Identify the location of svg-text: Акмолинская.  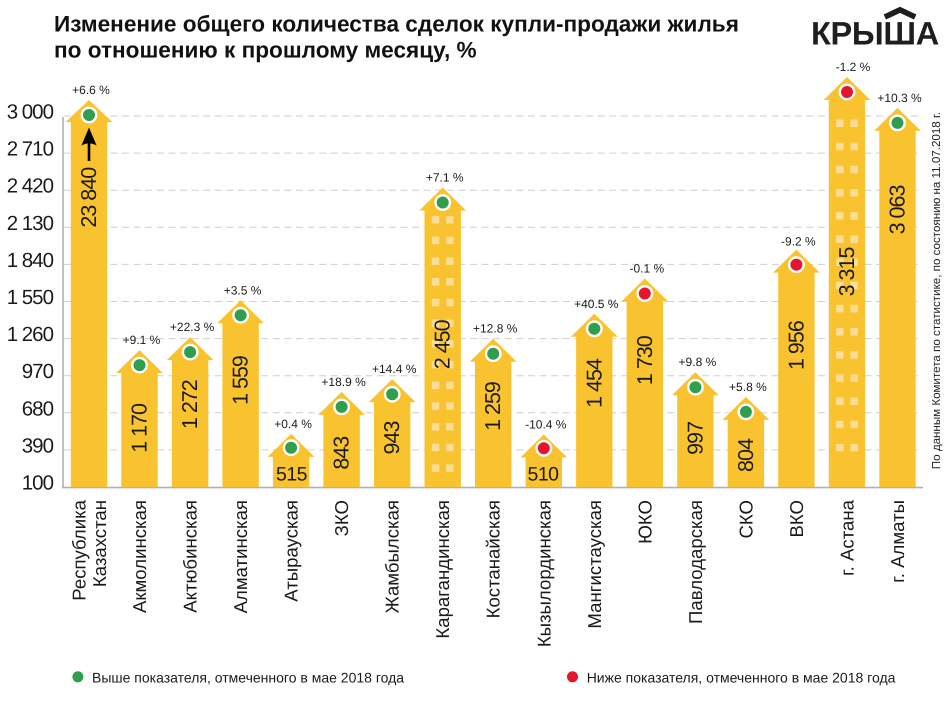
(139, 556).